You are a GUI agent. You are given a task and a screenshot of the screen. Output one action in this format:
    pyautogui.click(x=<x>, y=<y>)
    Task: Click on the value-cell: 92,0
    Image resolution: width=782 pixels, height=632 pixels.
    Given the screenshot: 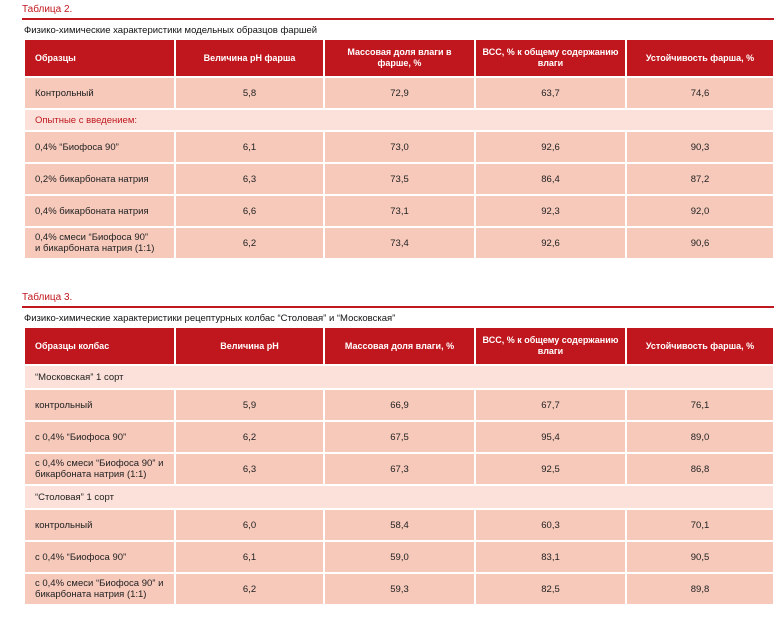 What is the action you would take?
    pyautogui.click(x=700, y=211)
    